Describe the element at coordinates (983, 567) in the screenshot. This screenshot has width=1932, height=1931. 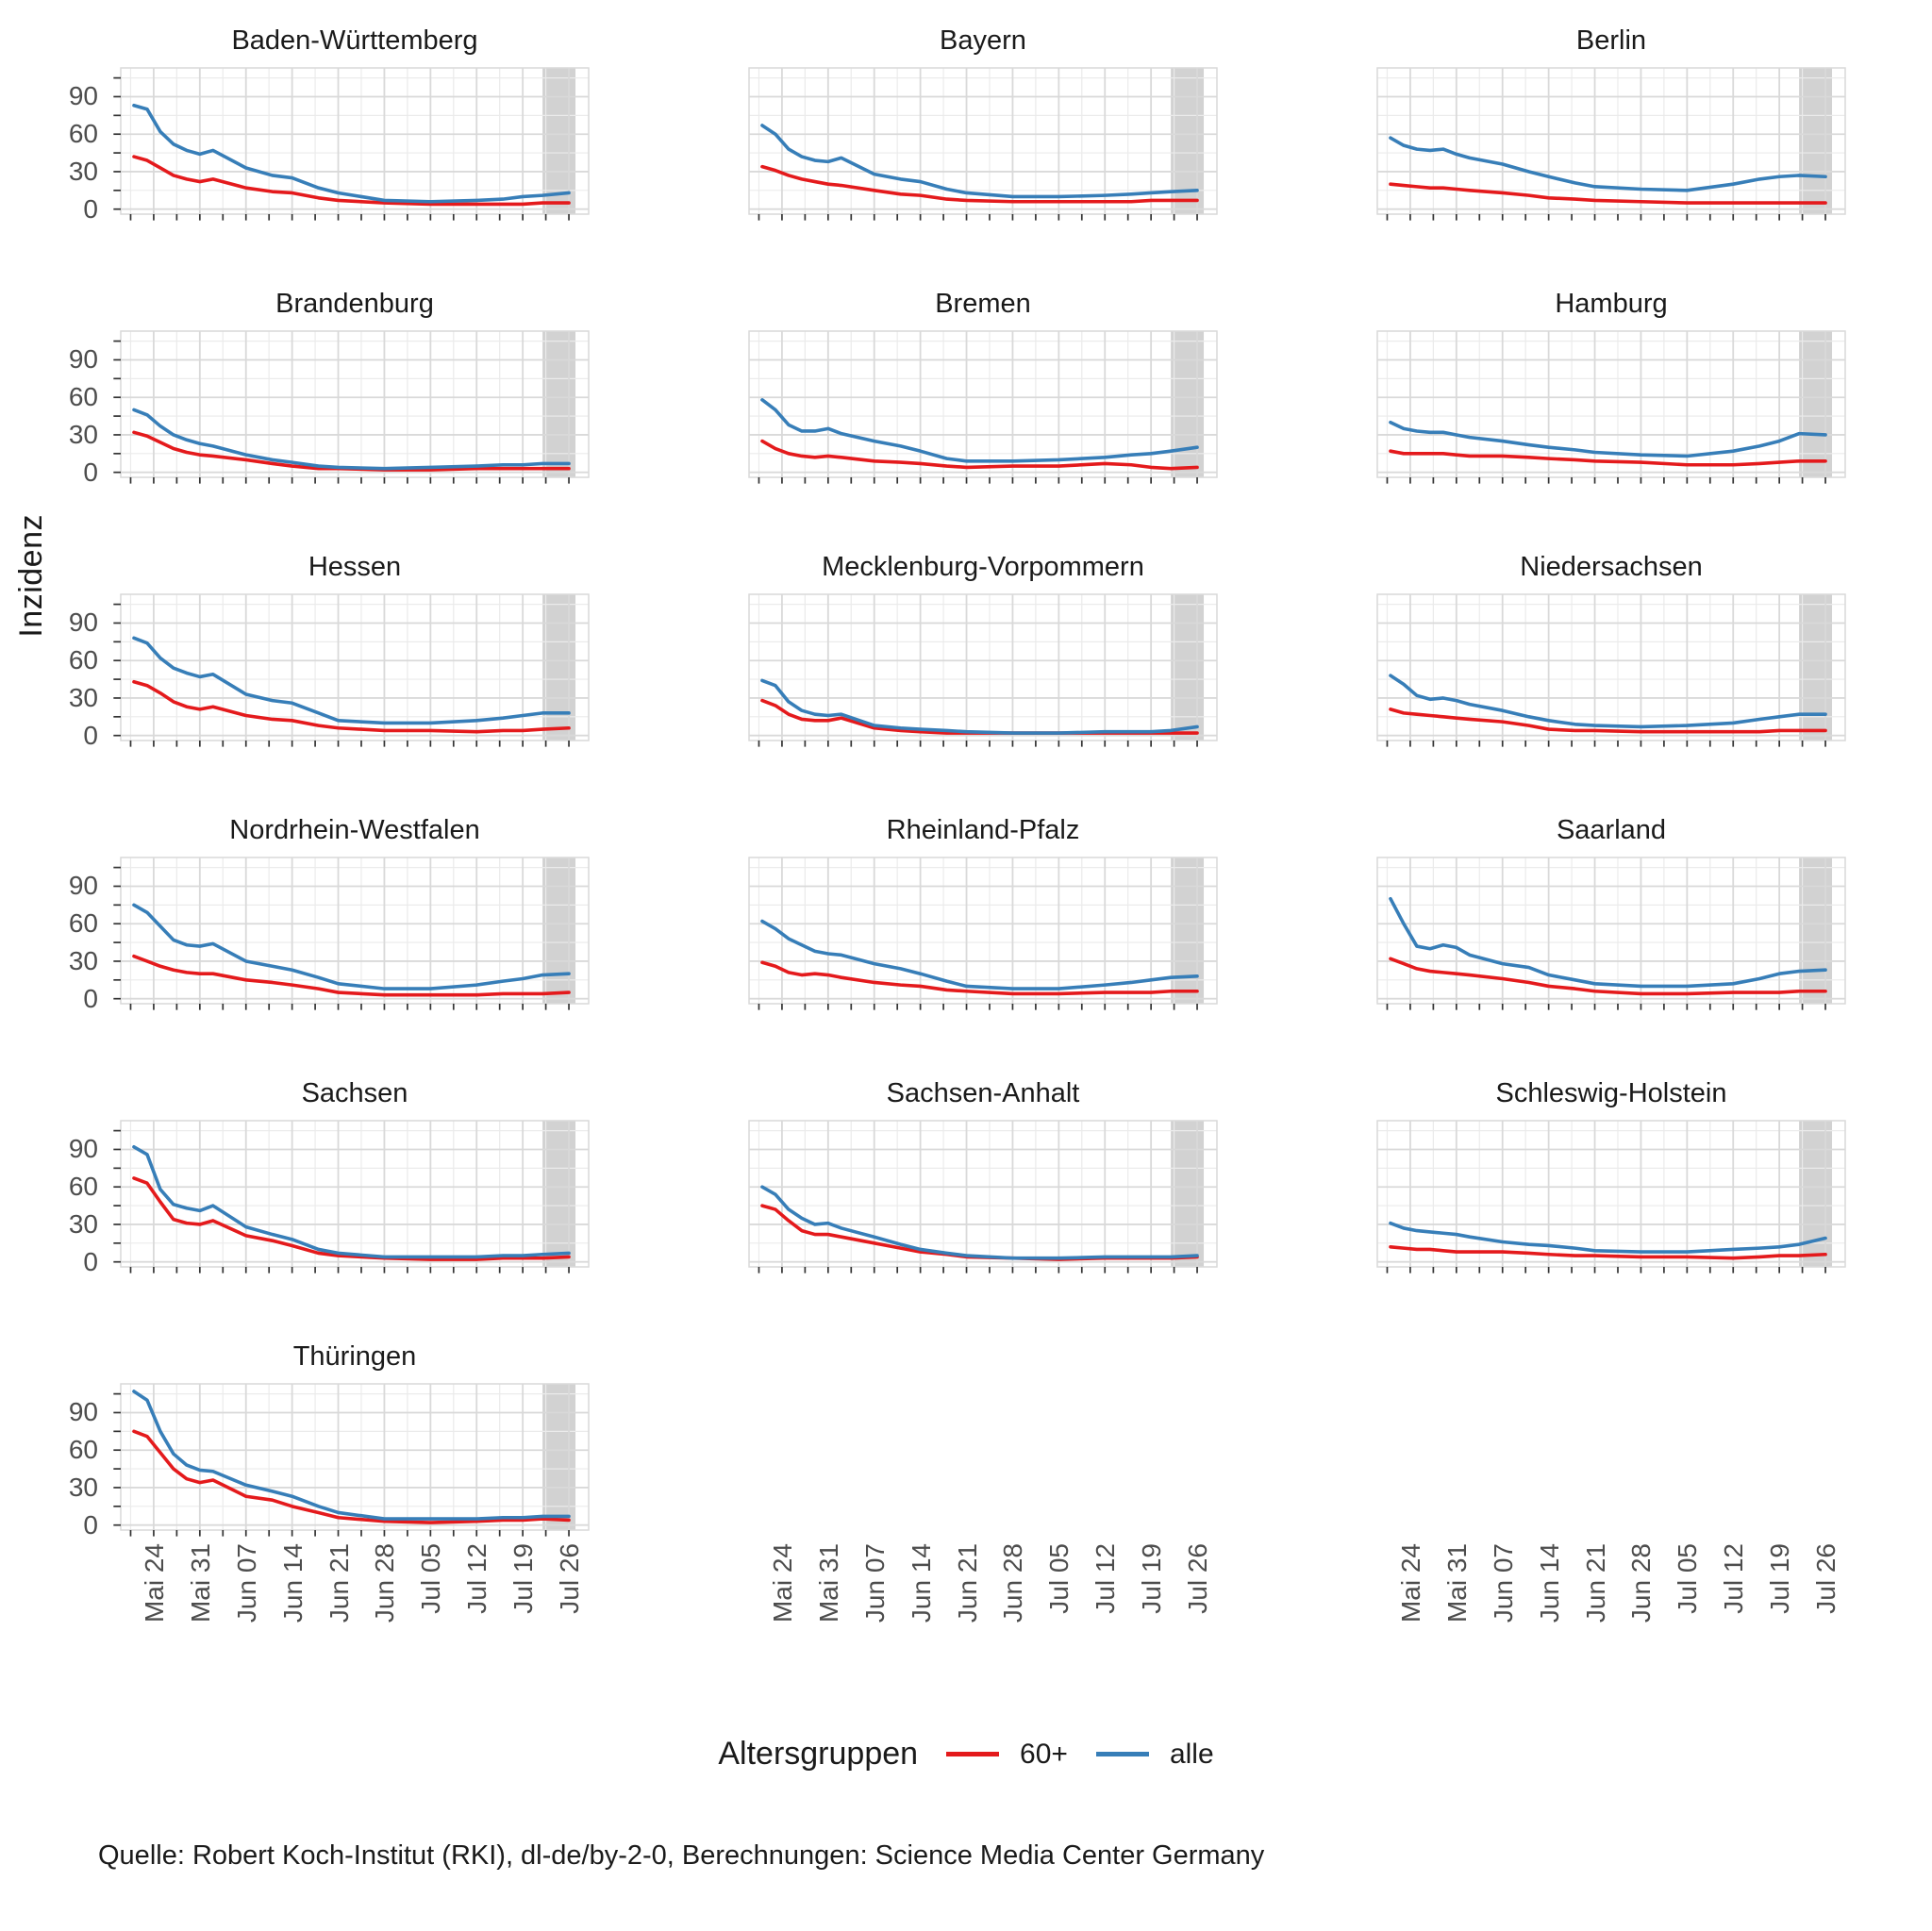
I see `facet-title: Mecklenburg-Vorpommern` at that location.